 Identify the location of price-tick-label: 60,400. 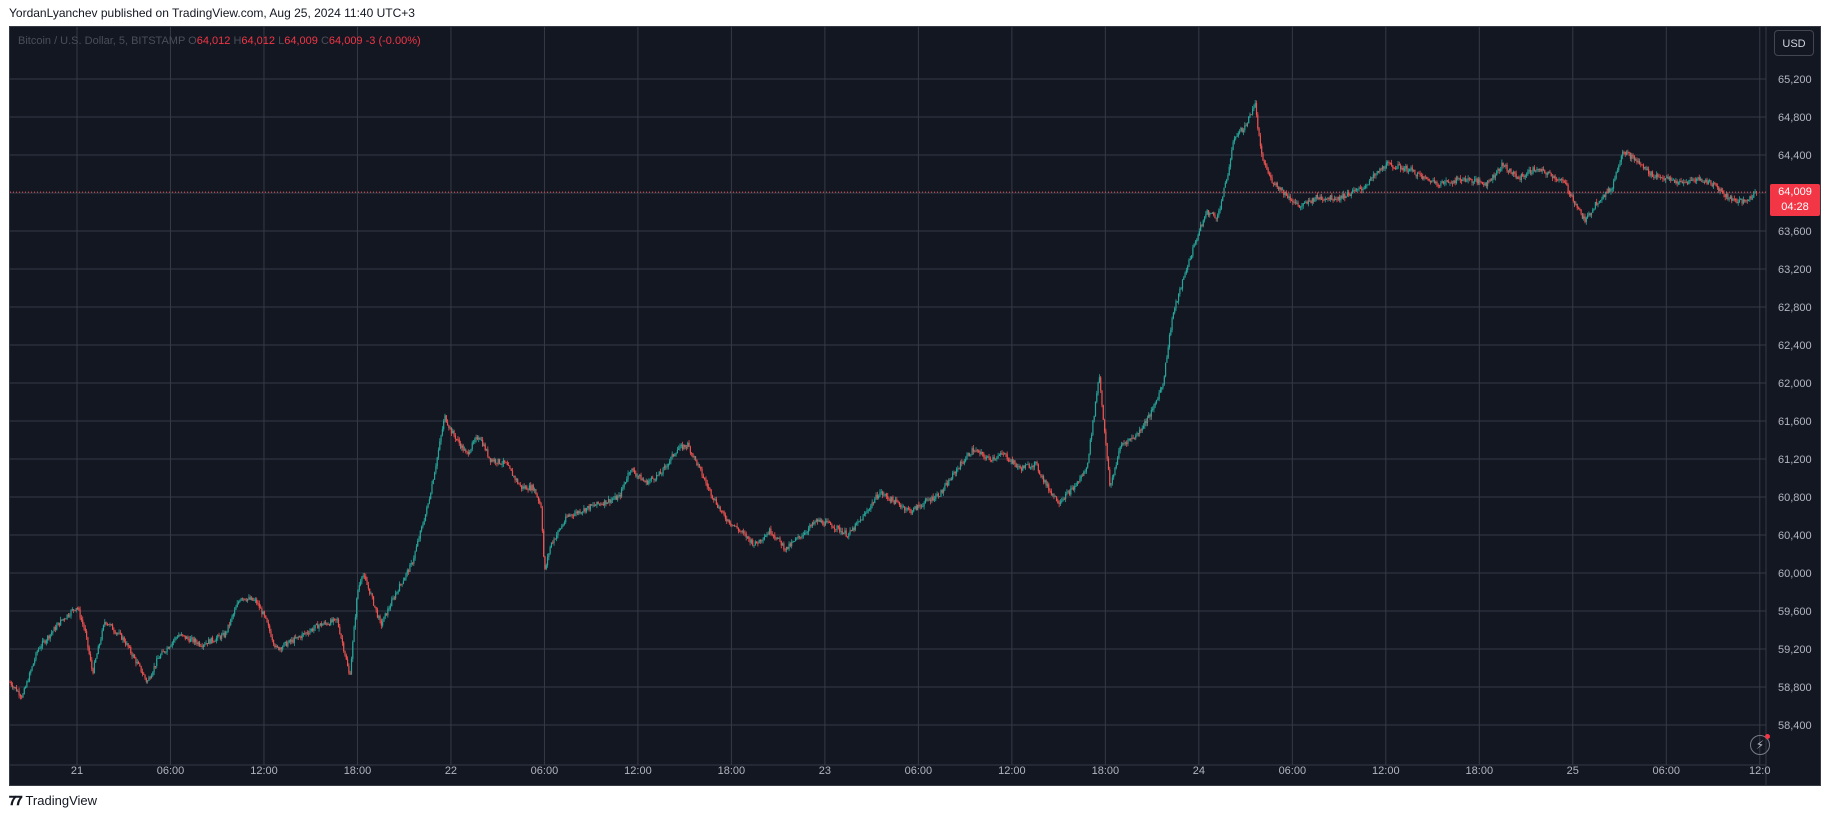
(1795, 536).